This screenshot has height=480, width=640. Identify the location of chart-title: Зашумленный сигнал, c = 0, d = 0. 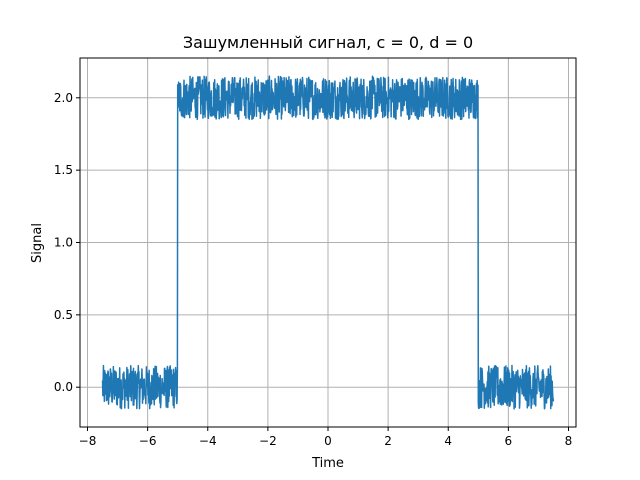
(328, 42).